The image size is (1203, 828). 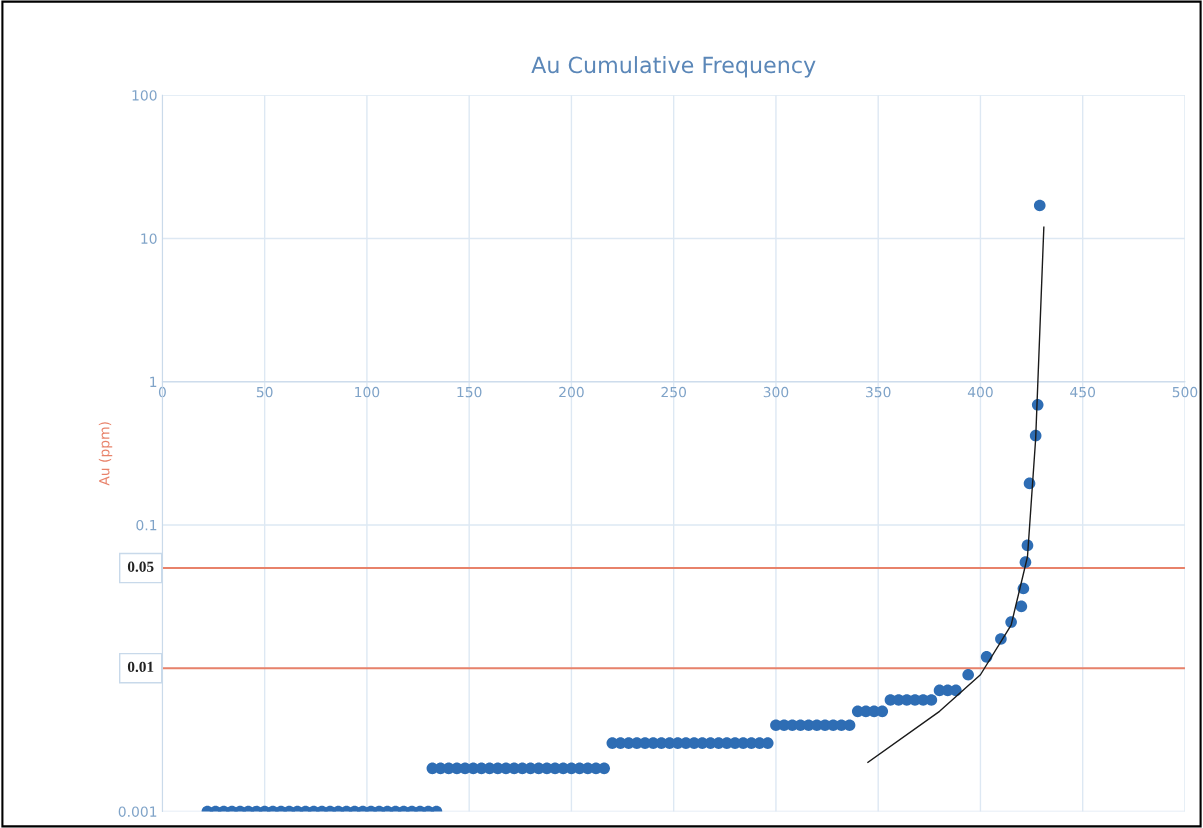 What do you see at coordinates (1083, 392) in the screenshot?
I see `x-tick-label: 450` at bounding box center [1083, 392].